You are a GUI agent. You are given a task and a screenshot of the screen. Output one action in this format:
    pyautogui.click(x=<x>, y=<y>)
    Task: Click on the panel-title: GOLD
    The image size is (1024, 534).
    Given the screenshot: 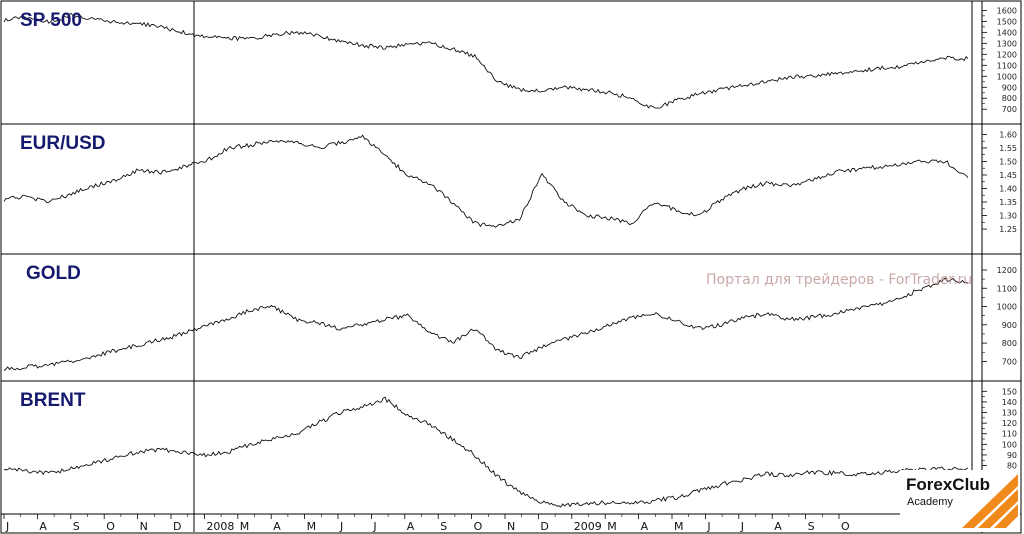 What is the action you would take?
    pyautogui.click(x=53, y=273)
    